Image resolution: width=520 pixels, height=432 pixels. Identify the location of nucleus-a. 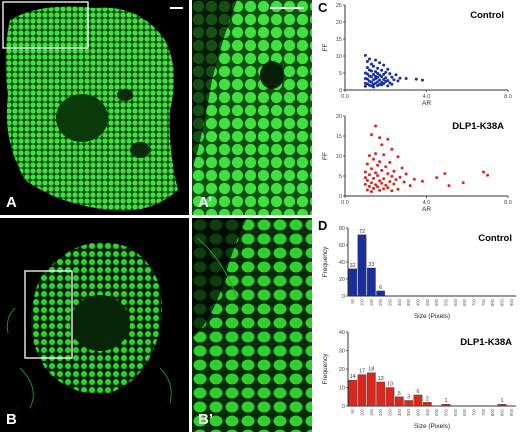
(82, 118).